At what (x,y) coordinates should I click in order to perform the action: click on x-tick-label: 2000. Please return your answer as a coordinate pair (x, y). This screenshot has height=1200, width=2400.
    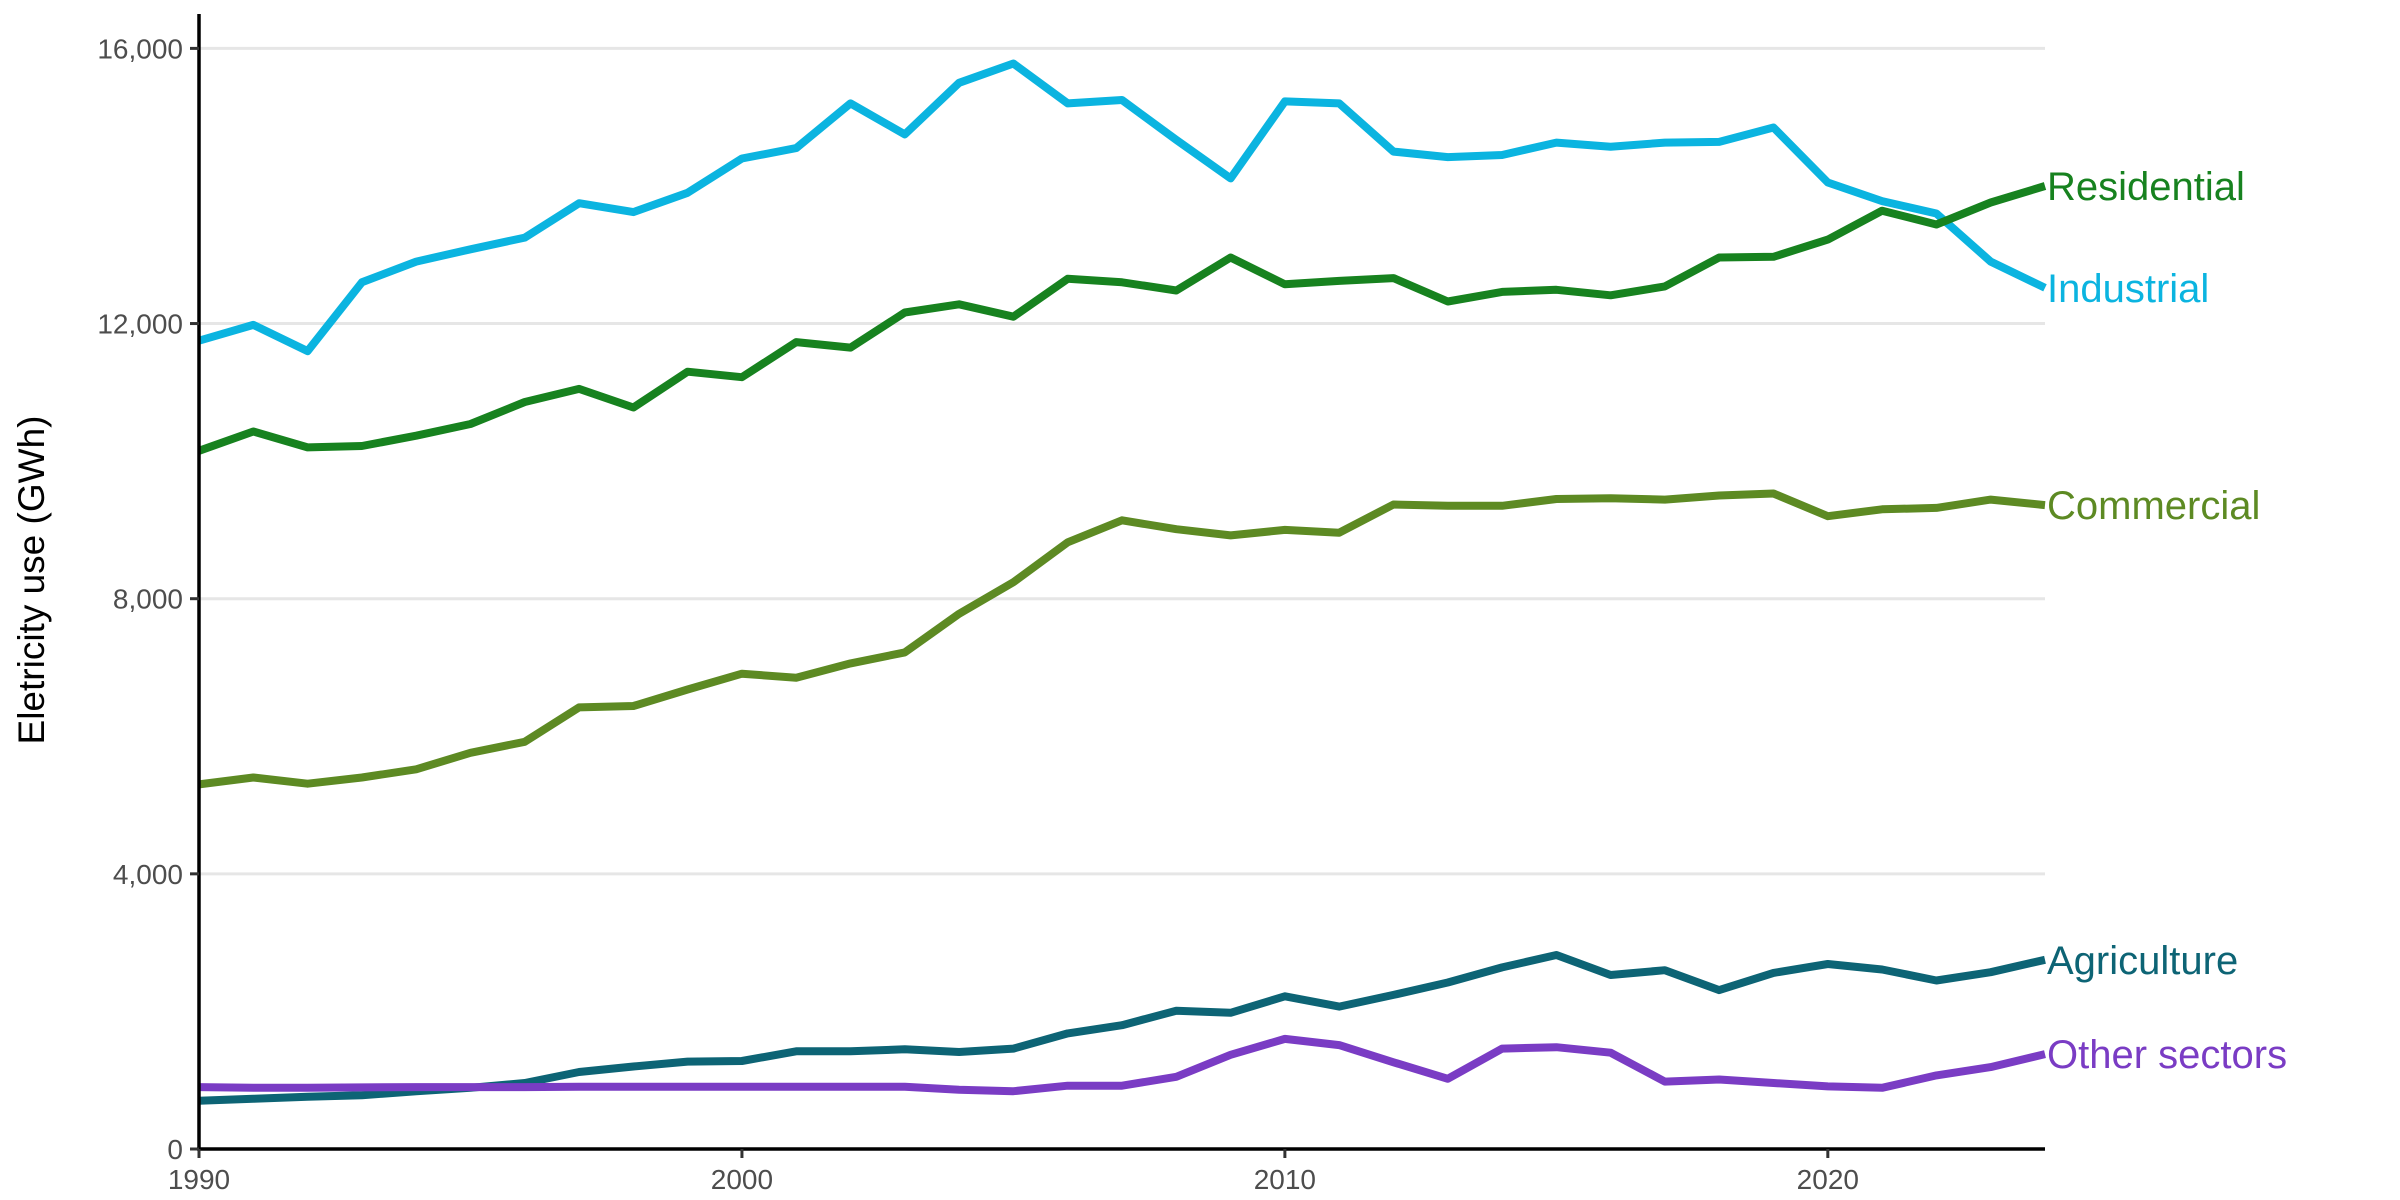
    Looking at the image, I should click on (742, 1179).